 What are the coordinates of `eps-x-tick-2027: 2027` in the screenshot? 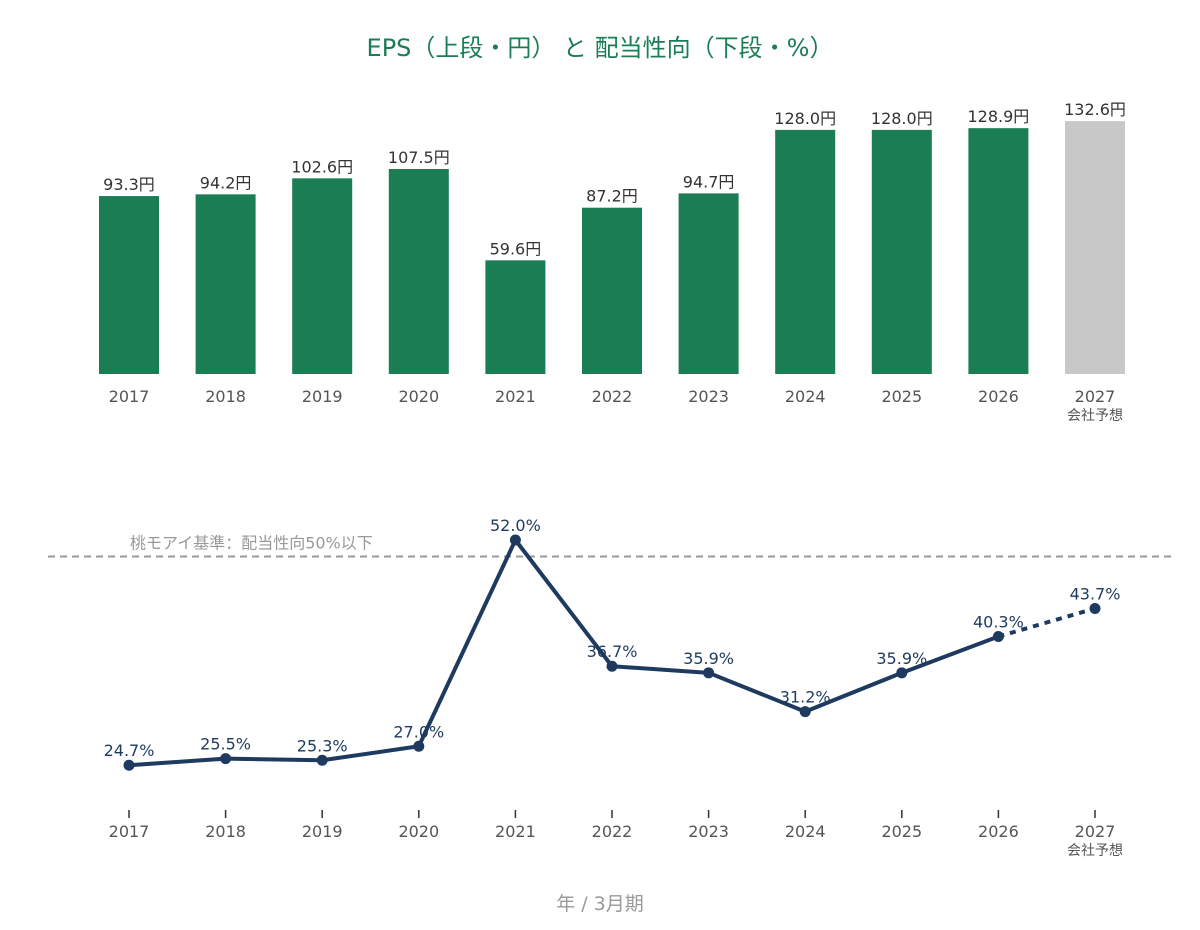 It's located at (1095, 396).